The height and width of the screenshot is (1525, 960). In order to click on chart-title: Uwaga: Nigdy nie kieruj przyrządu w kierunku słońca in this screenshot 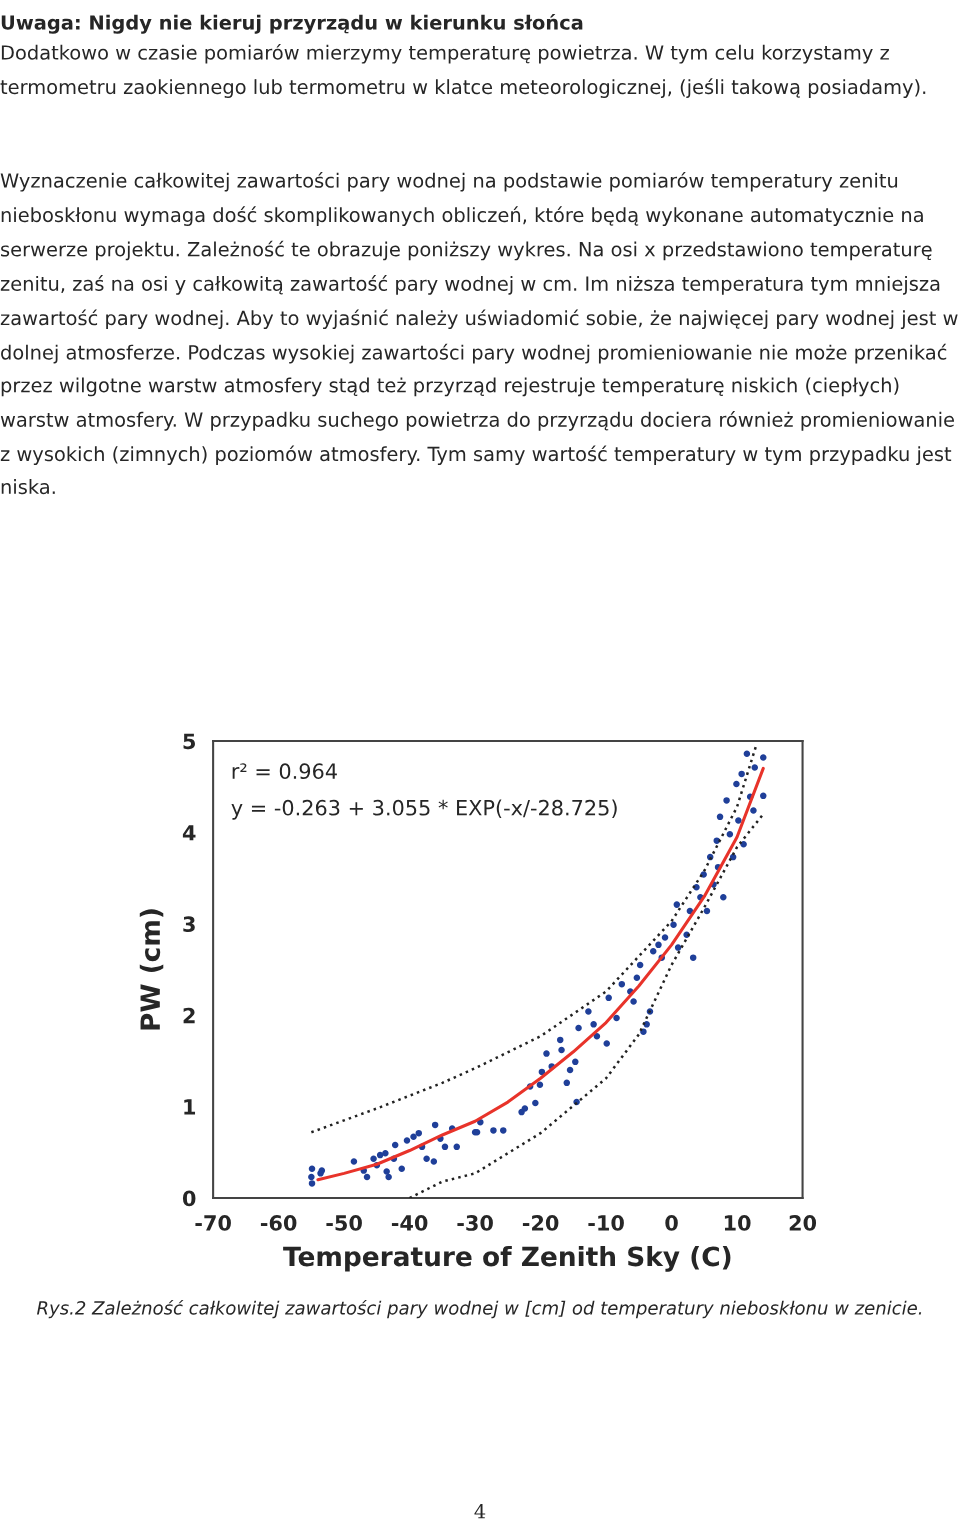, I will do `click(292, 24)`.